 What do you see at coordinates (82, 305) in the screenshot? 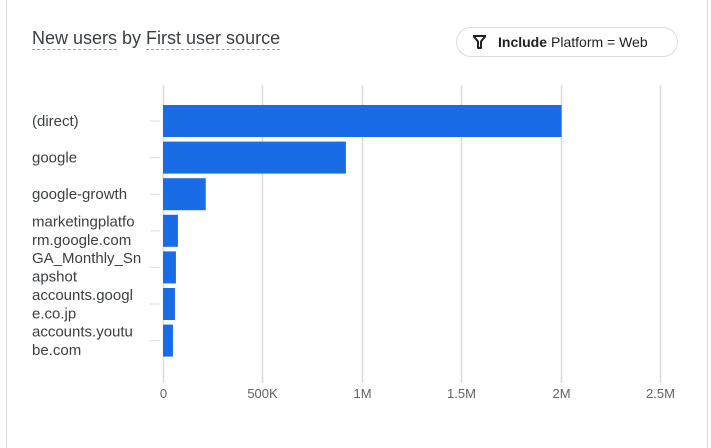
I see `category-label: accounts.googl e.co.jp` at bounding box center [82, 305].